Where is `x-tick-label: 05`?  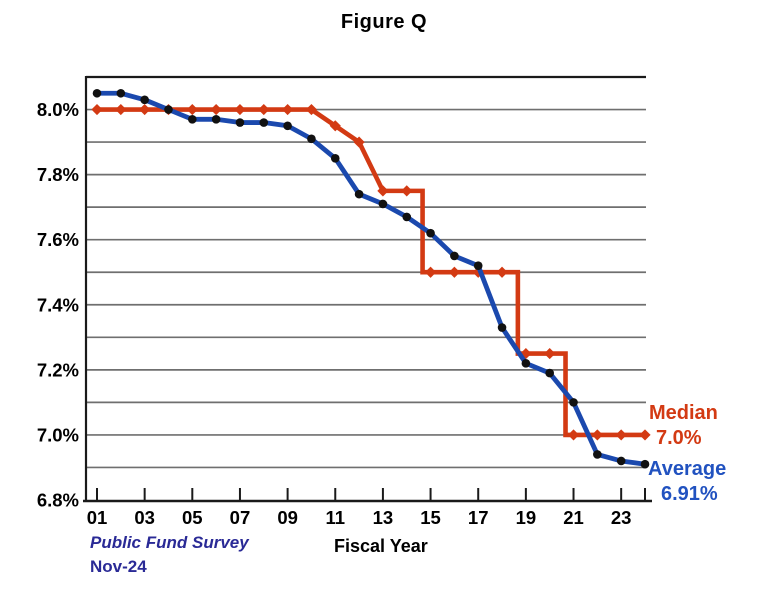
x-tick-label: 05 is located at coordinates (192, 517).